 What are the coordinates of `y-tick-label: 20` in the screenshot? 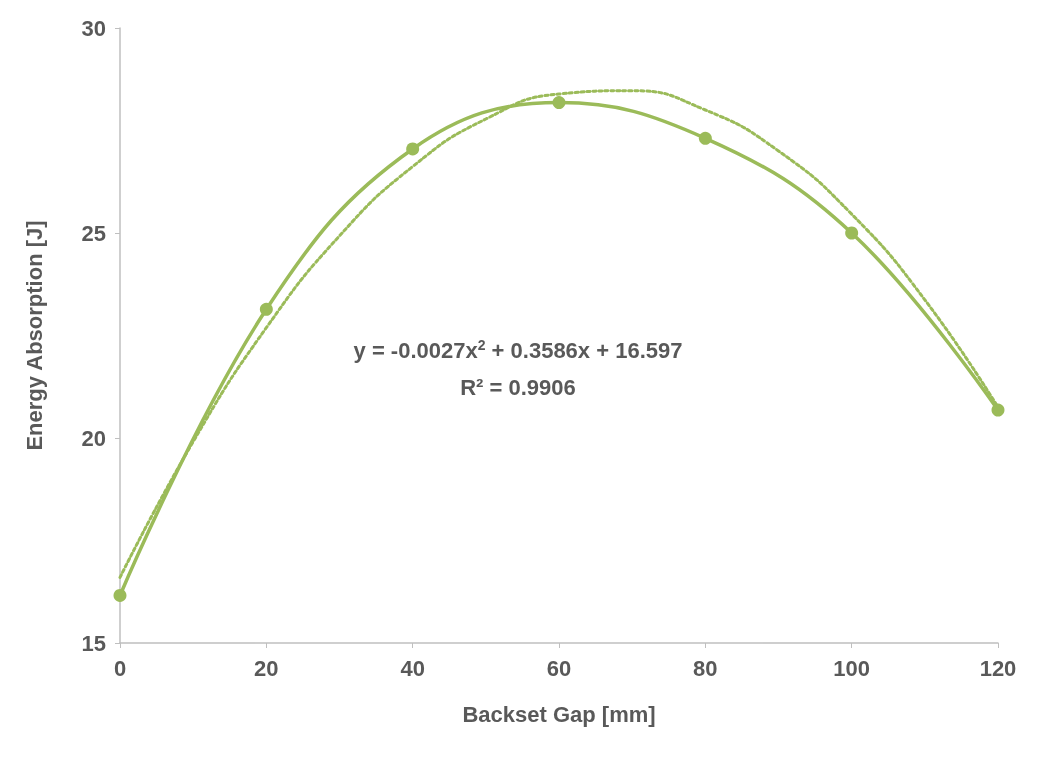 It's located at (93, 438).